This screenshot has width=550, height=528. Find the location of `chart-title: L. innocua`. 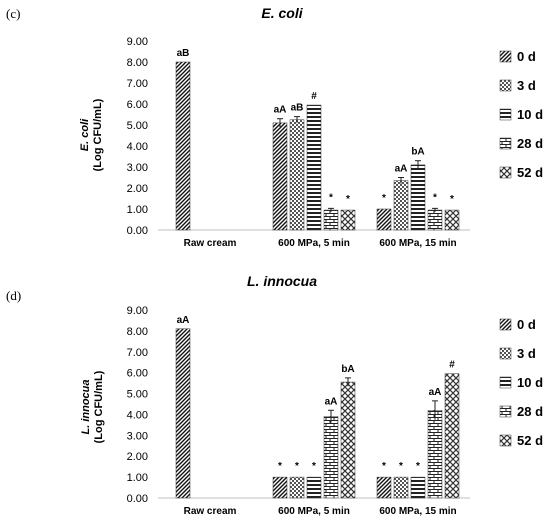

chart-title: L. innocua is located at coordinates (282, 281).